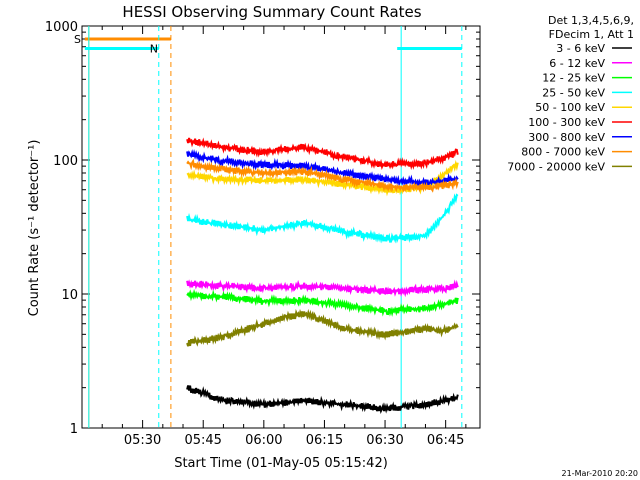 This screenshot has height=480, width=640. Describe the element at coordinates (591, 34) in the screenshot. I see `legend-header-line-2: FDecim 1, Att 1` at that location.